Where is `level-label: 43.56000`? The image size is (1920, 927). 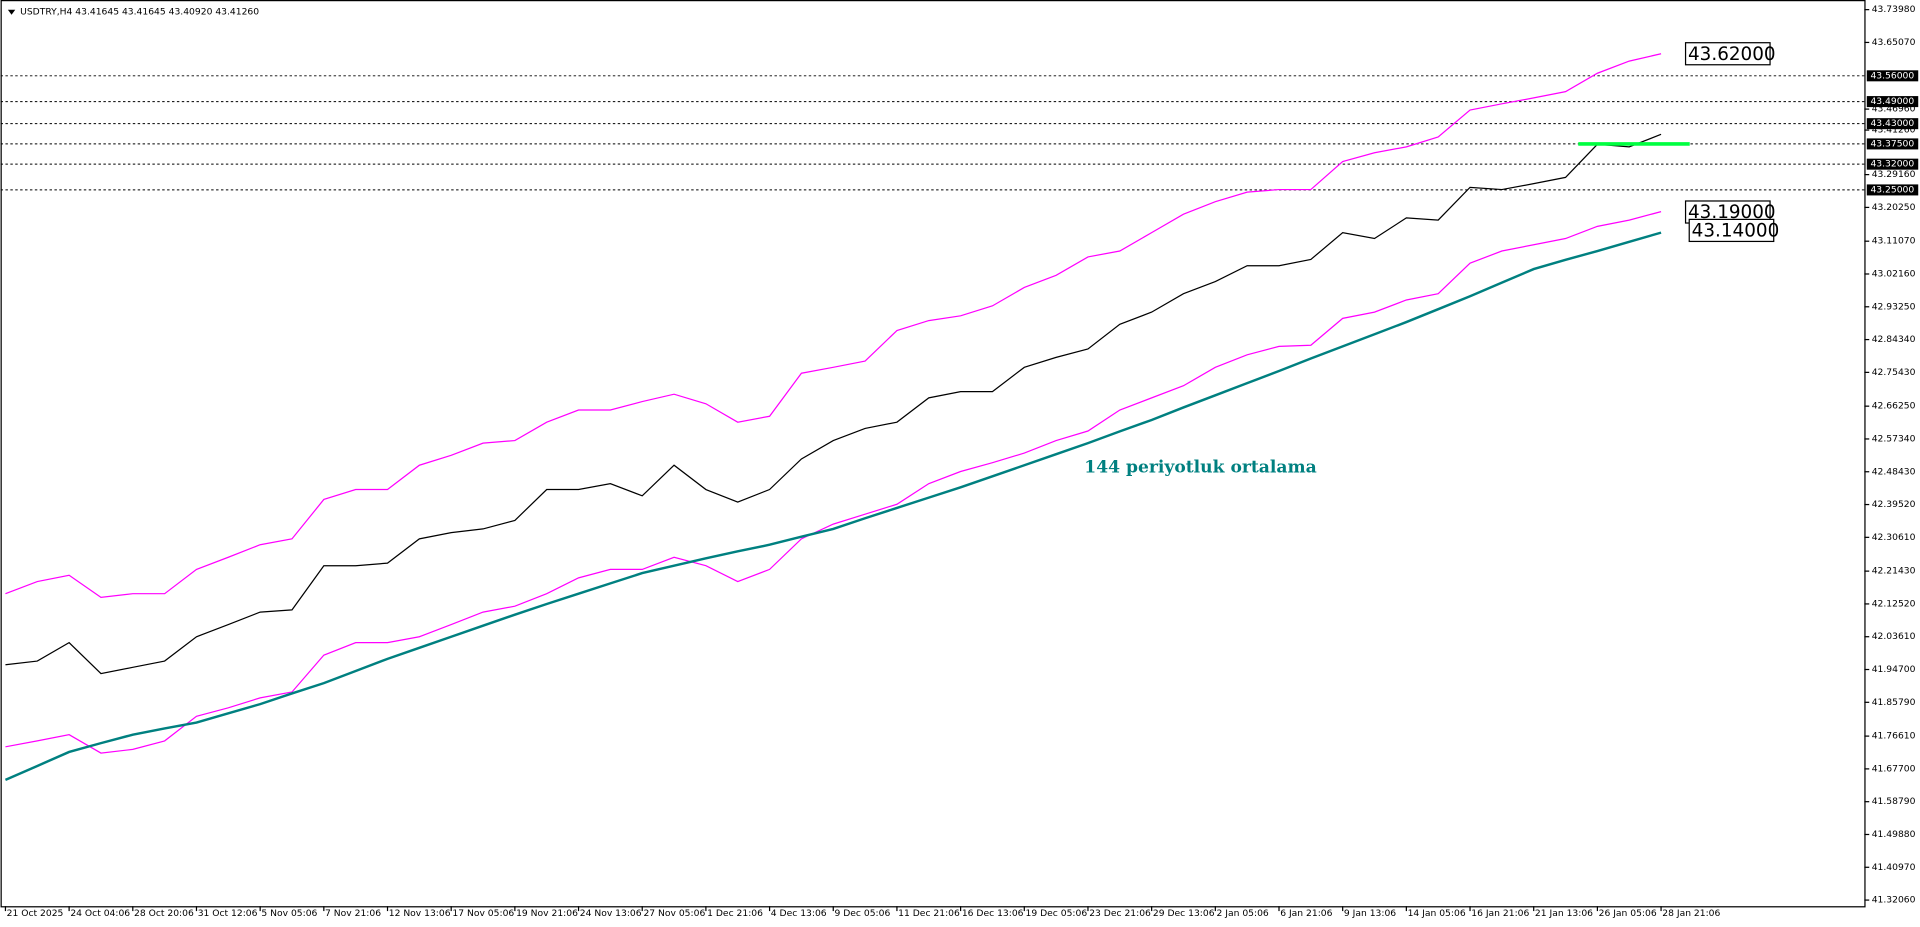
level-label: 43.56000 is located at coordinates (1892, 75).